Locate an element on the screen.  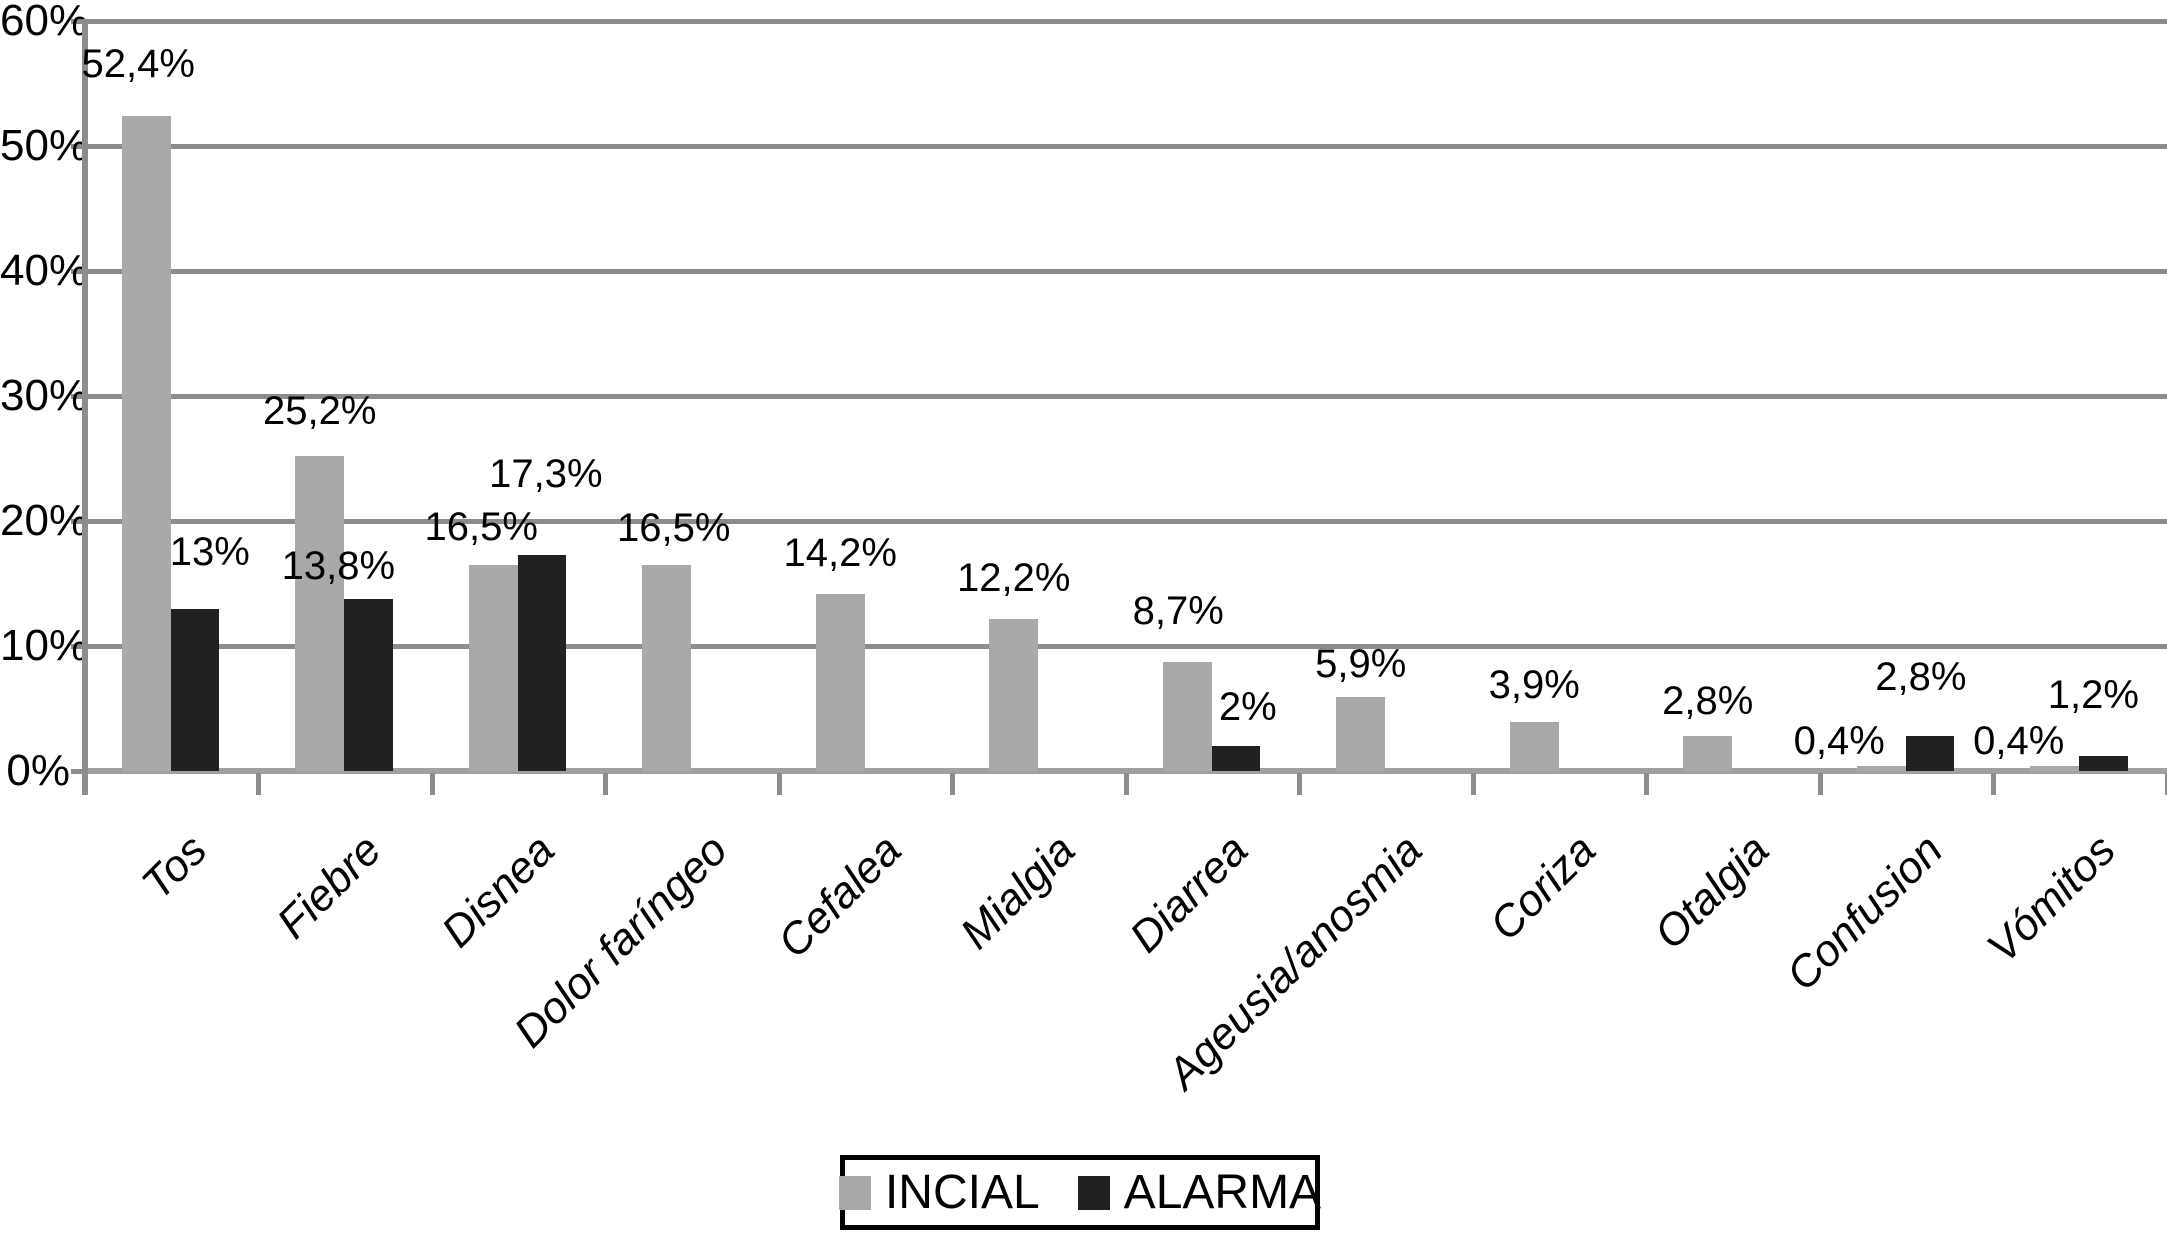
legend-label-alarma: ALARMA is located at coordinates (1222, 1192).